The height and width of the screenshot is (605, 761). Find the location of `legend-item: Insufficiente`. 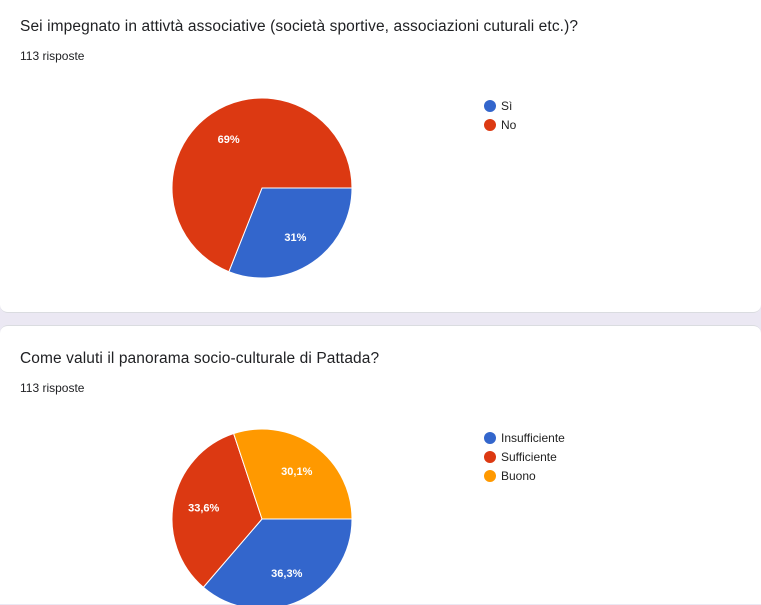

legend-item: Insufficiente is located at coordinates (524, 437).